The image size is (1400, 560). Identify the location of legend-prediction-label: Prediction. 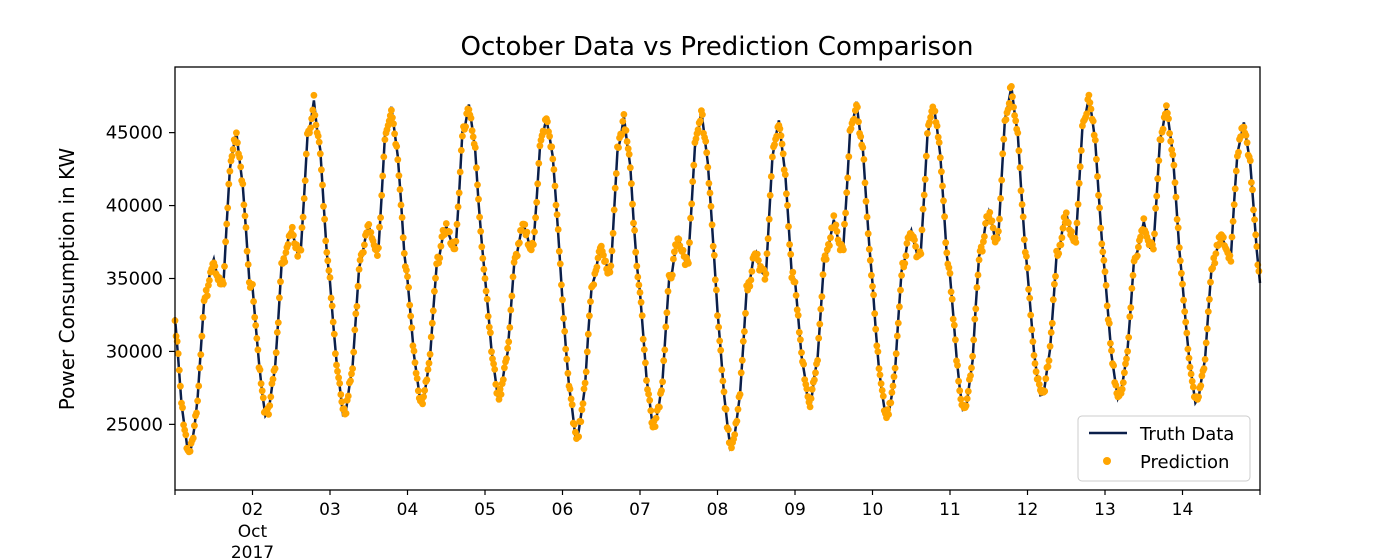
(1184, 462).